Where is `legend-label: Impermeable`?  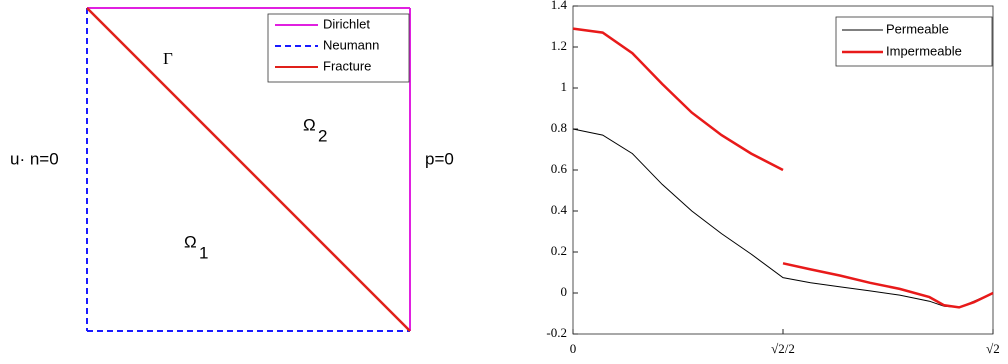 legend-label: Impermeable is located at coordinates (924, 50).